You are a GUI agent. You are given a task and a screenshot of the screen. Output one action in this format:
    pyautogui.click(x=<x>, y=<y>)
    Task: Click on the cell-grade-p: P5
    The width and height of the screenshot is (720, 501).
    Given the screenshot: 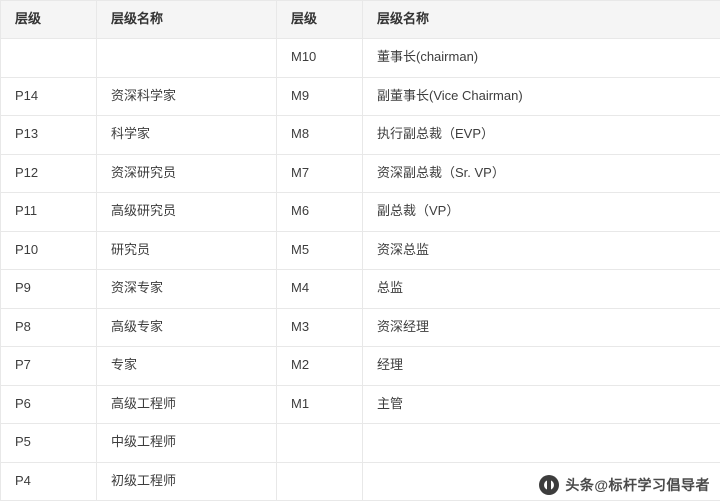 What is the action you would take?
    pyautogui.click(x=48, y=443)
    